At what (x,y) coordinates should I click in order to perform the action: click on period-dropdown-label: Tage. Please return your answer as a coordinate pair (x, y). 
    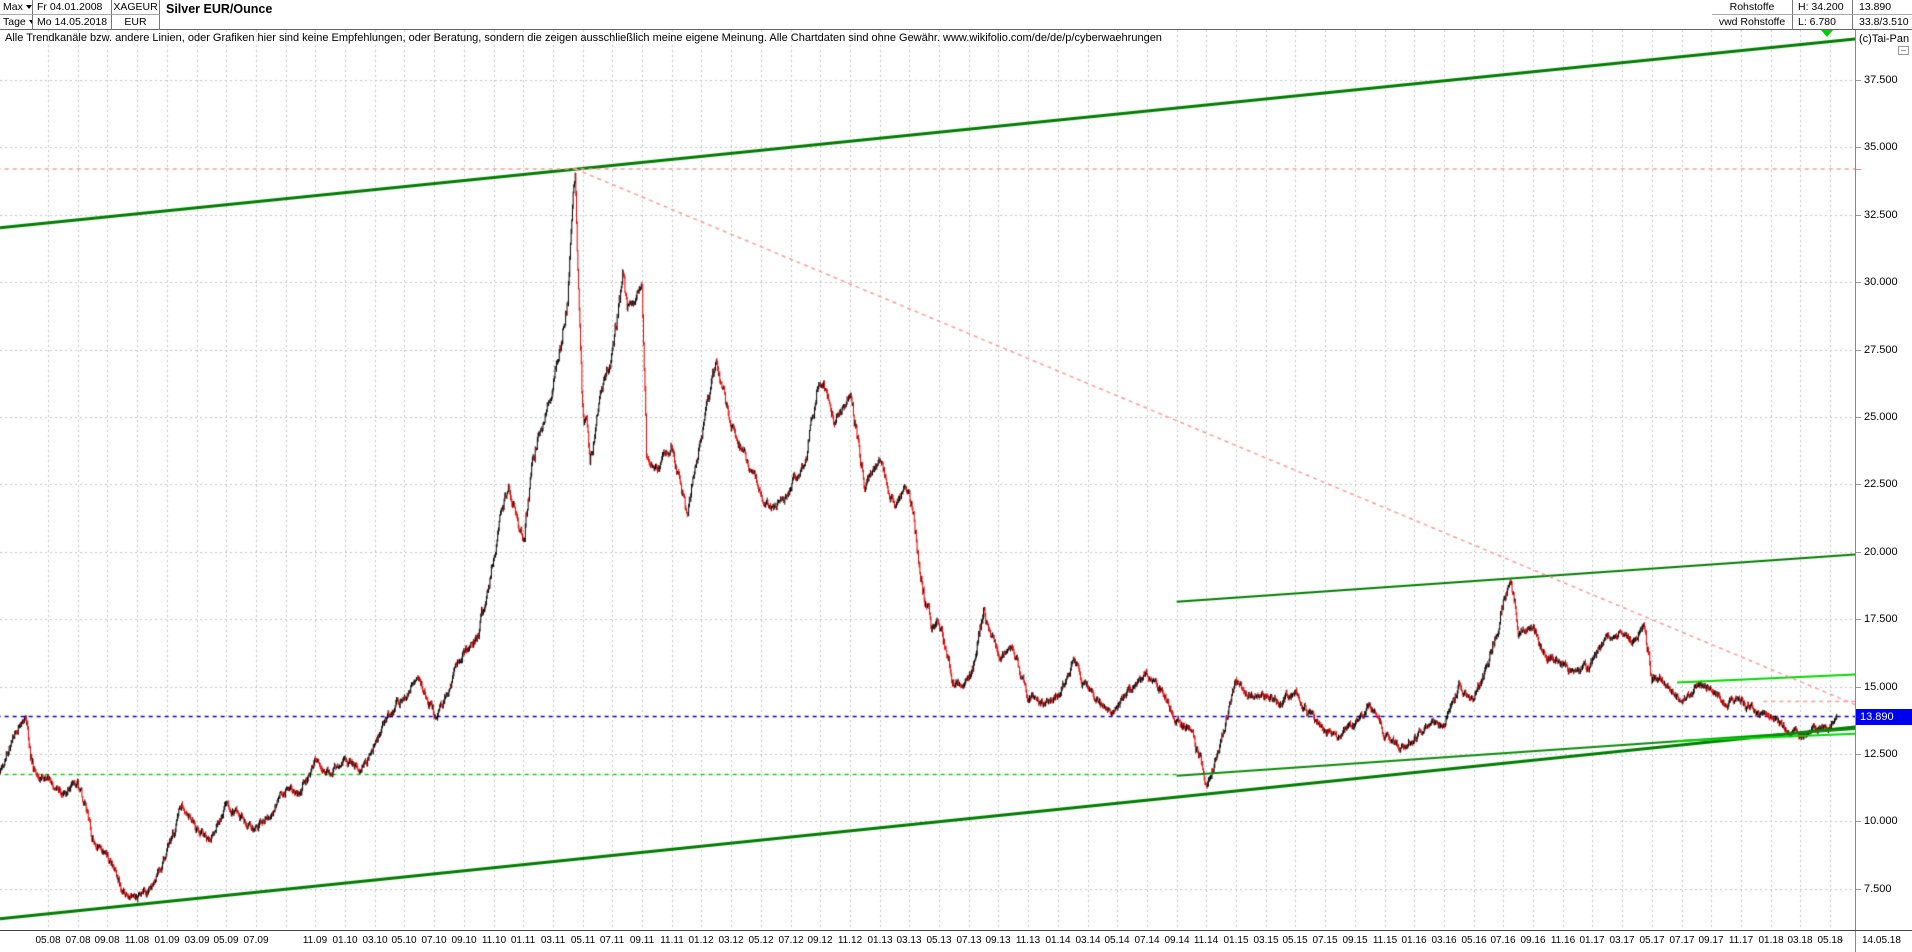
    Looking at the image, I should click on (14, 22).